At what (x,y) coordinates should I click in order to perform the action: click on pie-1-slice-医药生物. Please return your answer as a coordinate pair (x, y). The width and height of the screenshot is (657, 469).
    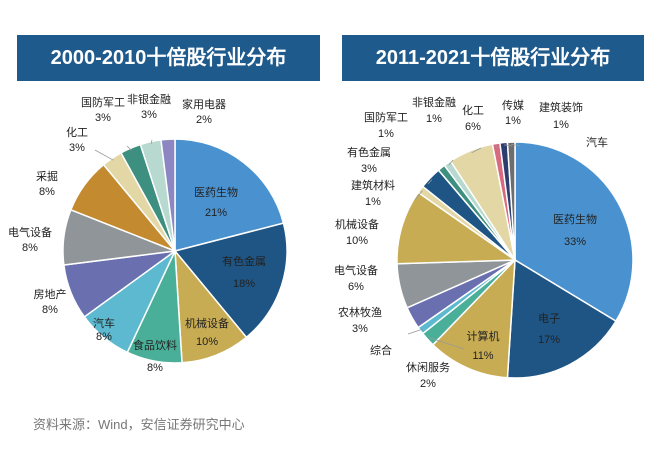
    Looking at the image, I should click on (229, 195).